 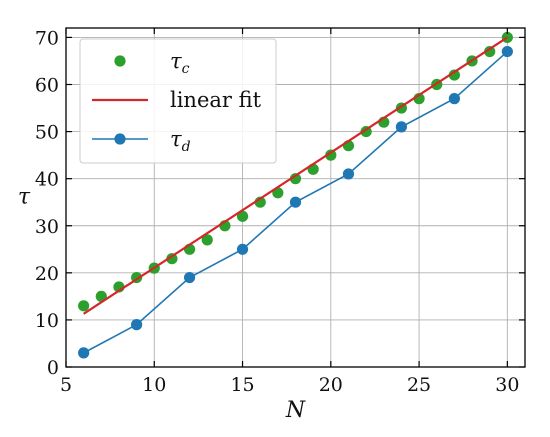 What do you see at coordinates (47, 180) in the screenshot?
I see `y-tick-label: 40` at bounding box center [47, 180].